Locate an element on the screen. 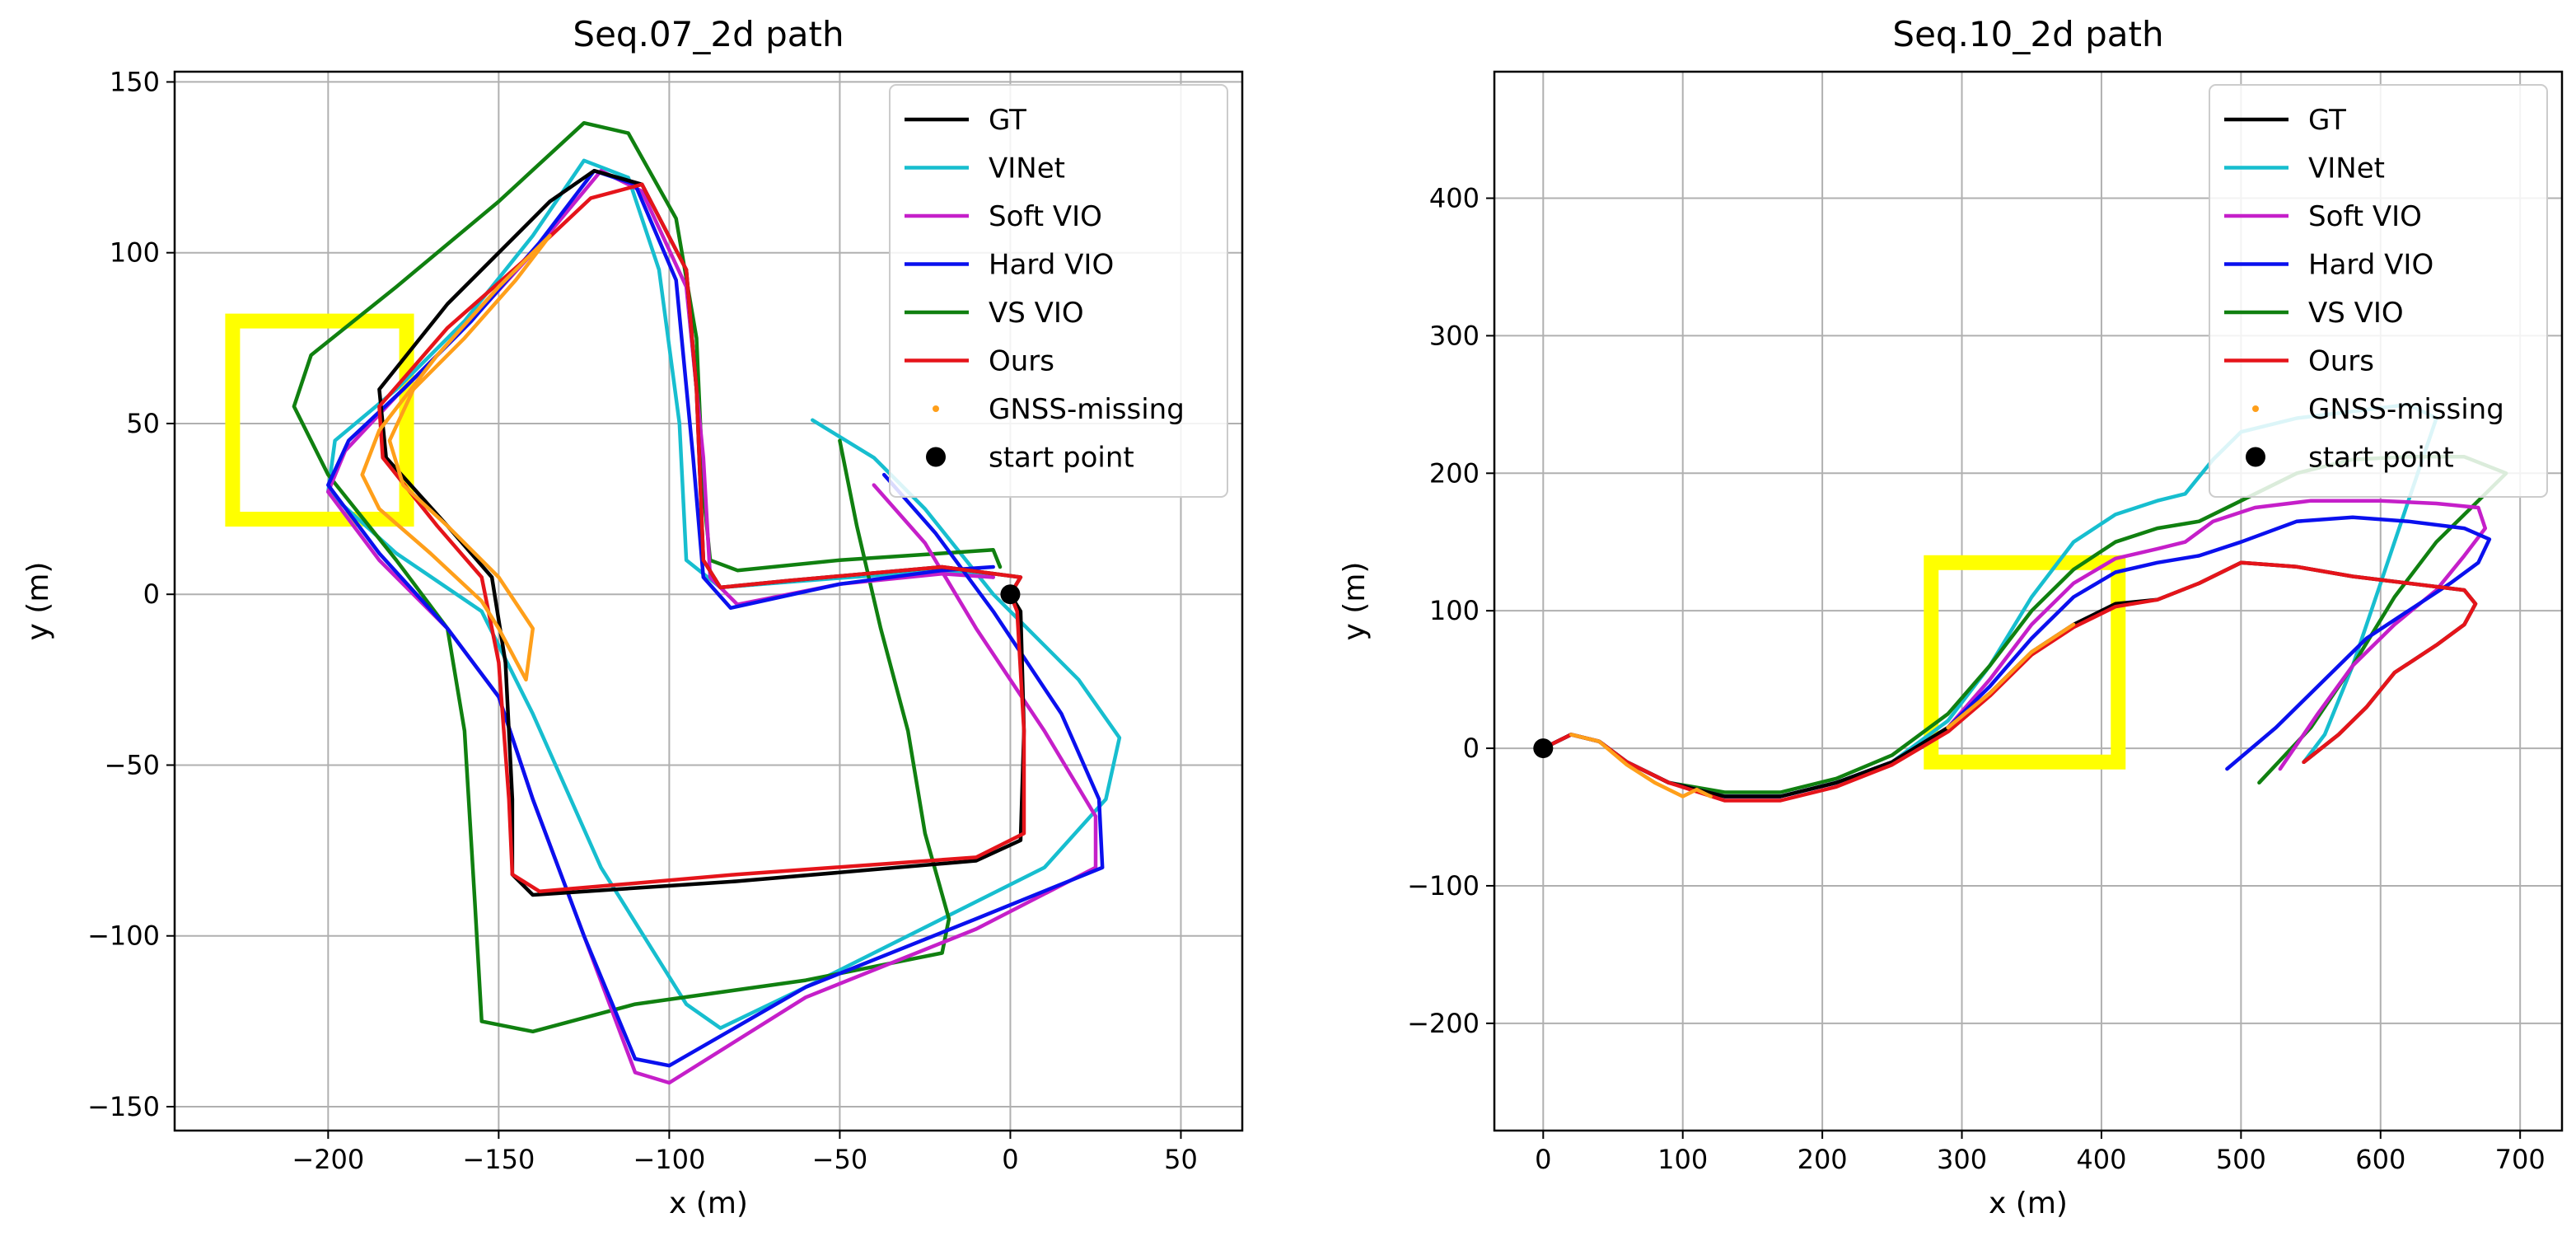 This screenshot has height=1241, width=2576. x-tick-label: 400 is located at coordinates (2101, 1159).